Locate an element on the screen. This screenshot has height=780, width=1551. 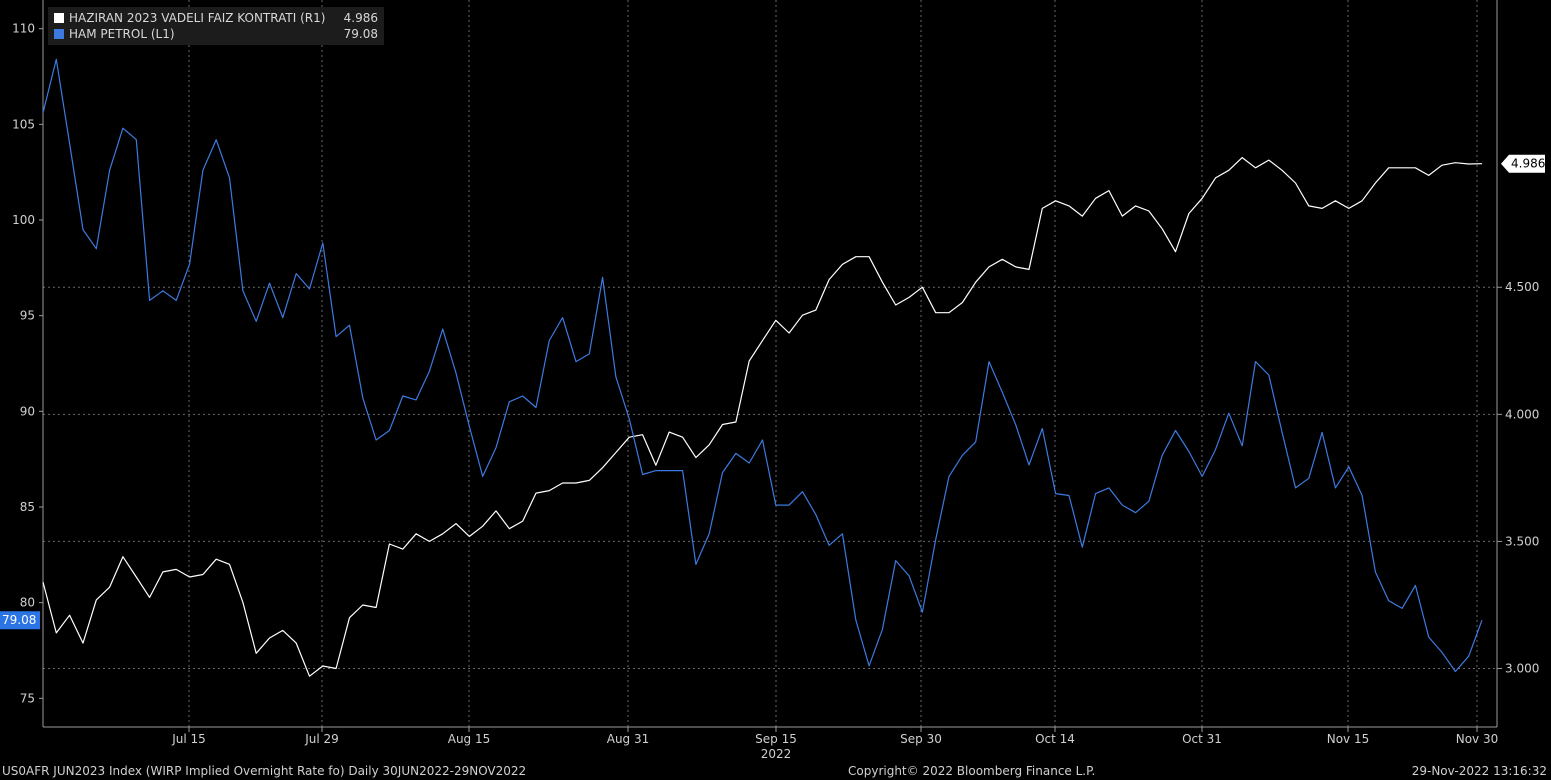
right-tick-label: 3.500 is located at coordinates (1522, 541).